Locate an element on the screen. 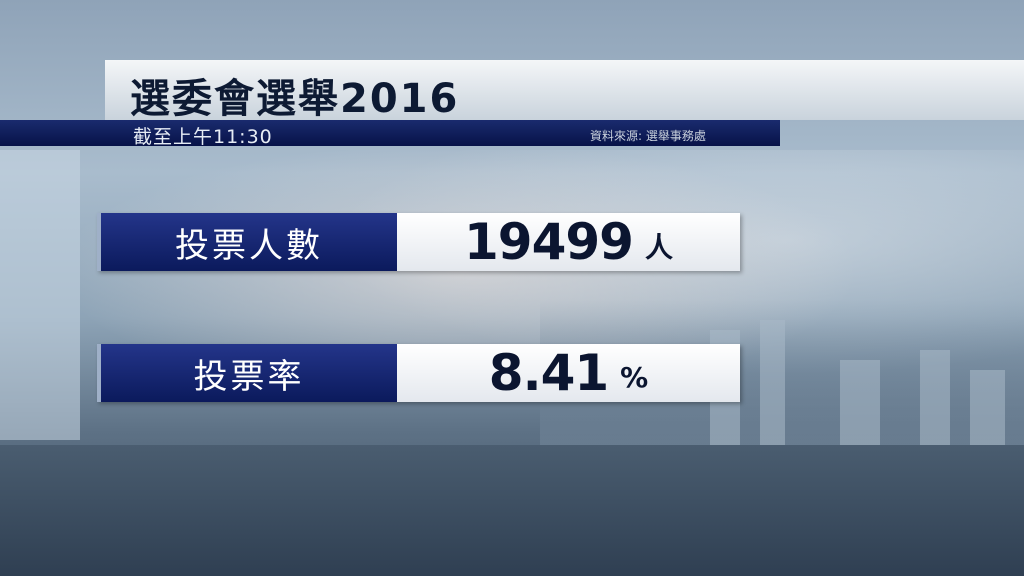 The image size is (1024, 576). stat-value: 8.41 is located at coordinates (548, 373).